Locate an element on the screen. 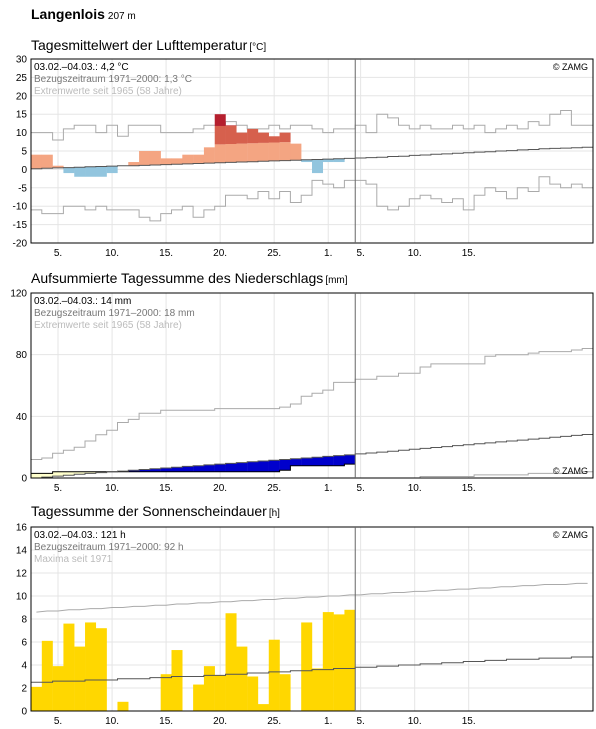 The height and width of the screenshot is (729, 596). sunshine-xtick-label: 25. is located at coordinates (274, 721).